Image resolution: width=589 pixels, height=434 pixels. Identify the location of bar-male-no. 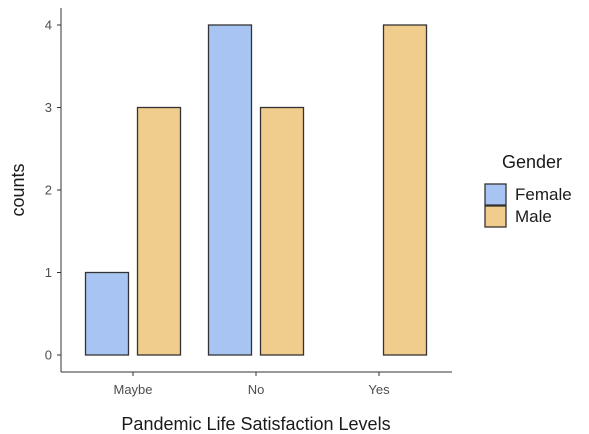
(282, 231).